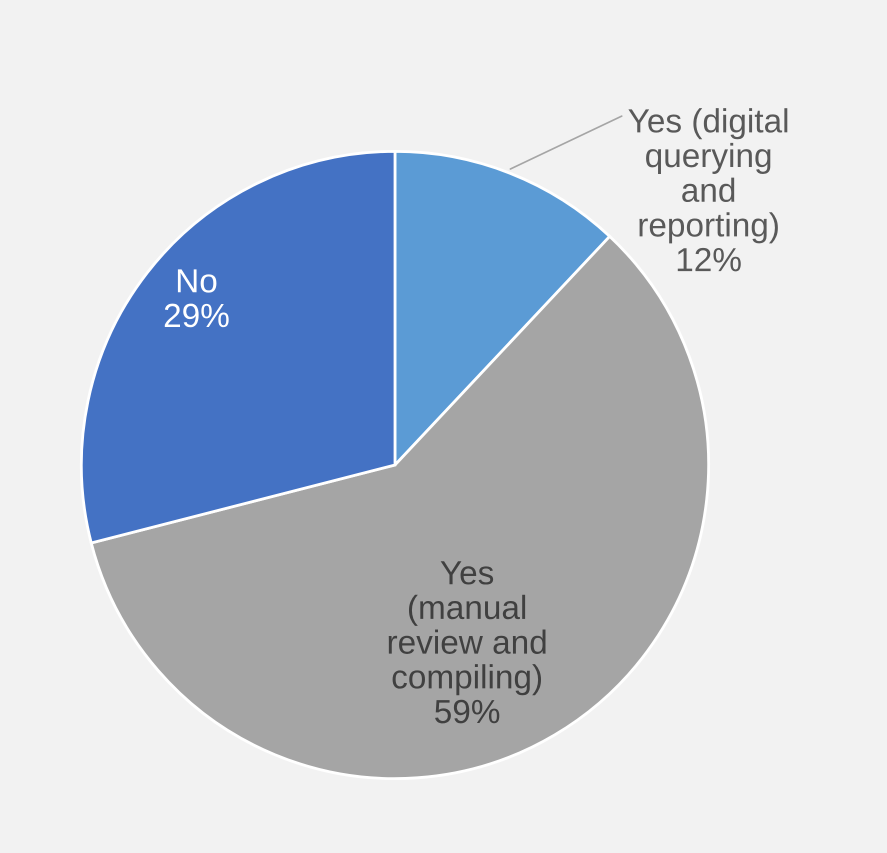  What do you see at coordinates (708, 176) in the screenshot?
I see `slice-label: Yes (digital querying and reporting)` at bounding box center [708, 176].